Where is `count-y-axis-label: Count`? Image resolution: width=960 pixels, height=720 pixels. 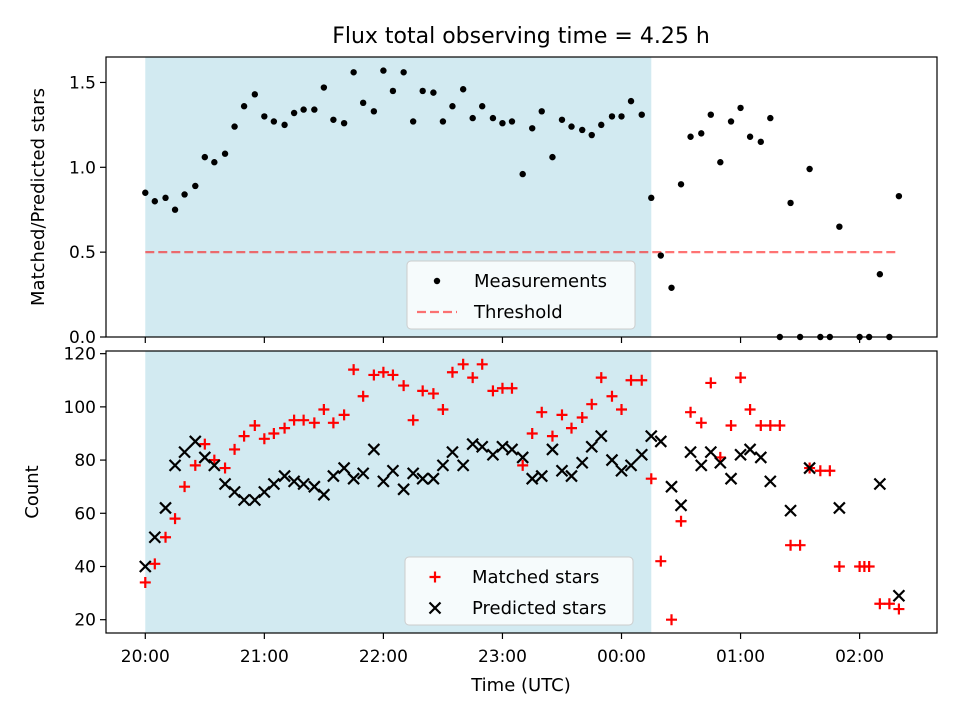 count-y-axis-label: Count is located at coordinates (32, 491).